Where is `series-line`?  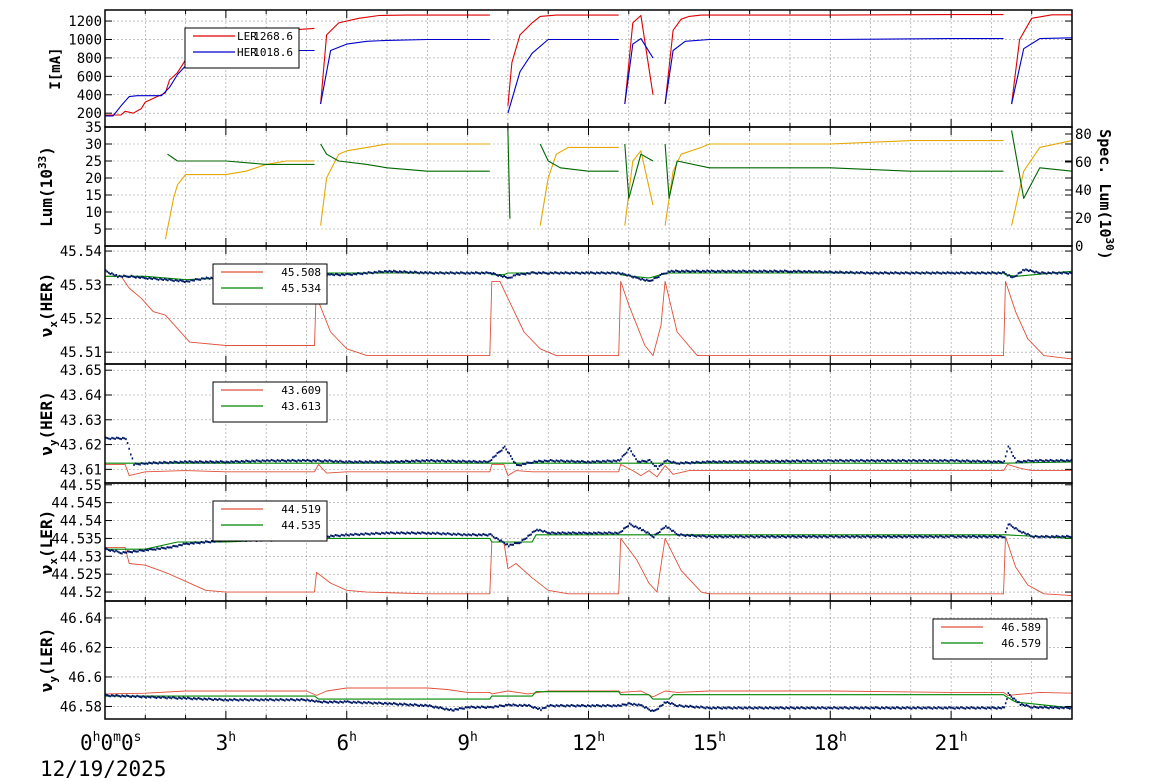 series-line is located at coordinates (588, 317).